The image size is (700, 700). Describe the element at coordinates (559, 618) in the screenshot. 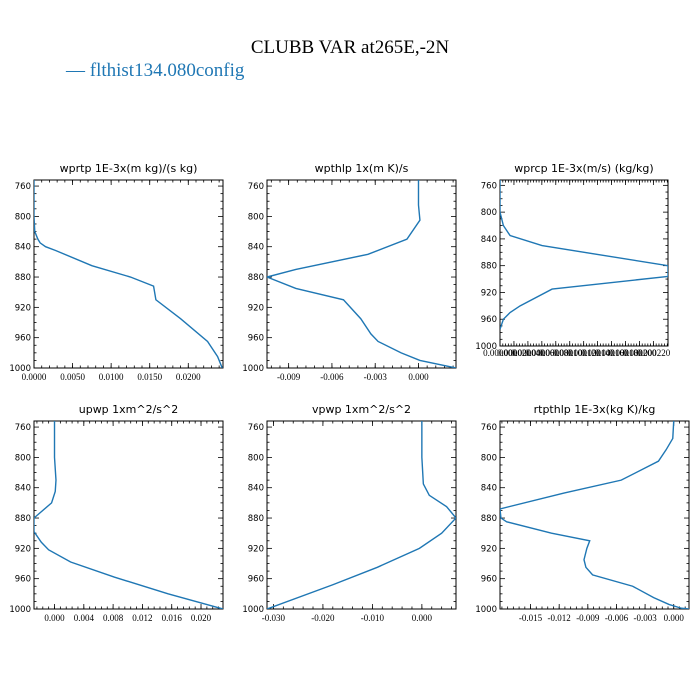

I see `x-tick-label: -0.012` at that location.